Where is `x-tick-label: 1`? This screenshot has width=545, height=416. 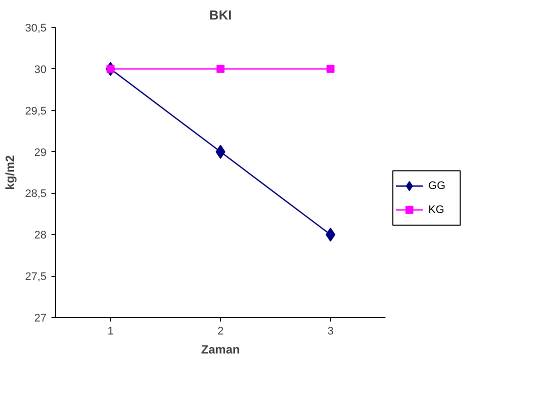 x-tick-label: 1 is located at coordinates (110, 332).